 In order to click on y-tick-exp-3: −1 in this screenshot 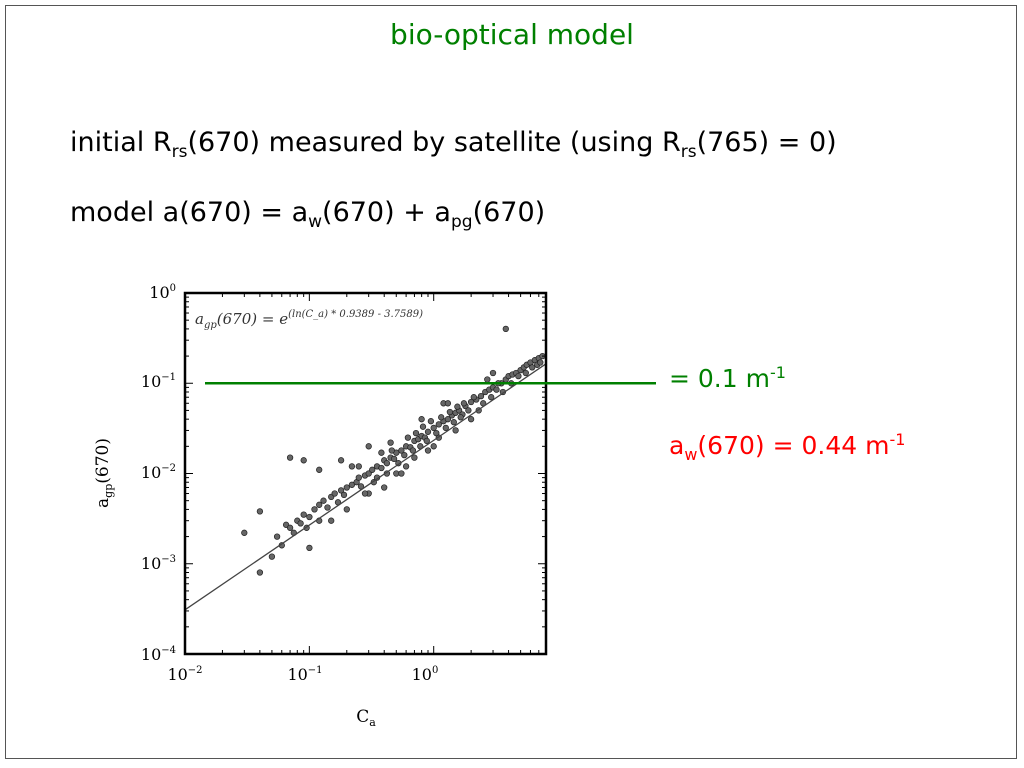, I will do `click(168, 377)`.